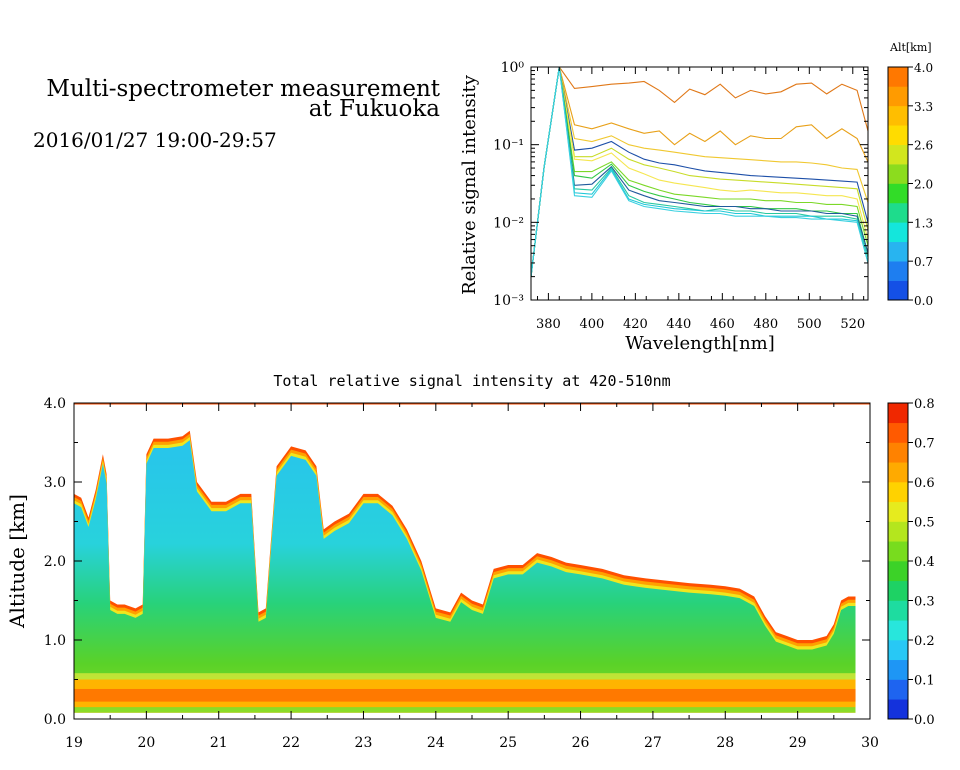 Image resolution: width=960 pixels, height=770 pixels. I want to click on colorbar-tick-label: 0.1, so click(924, 681).